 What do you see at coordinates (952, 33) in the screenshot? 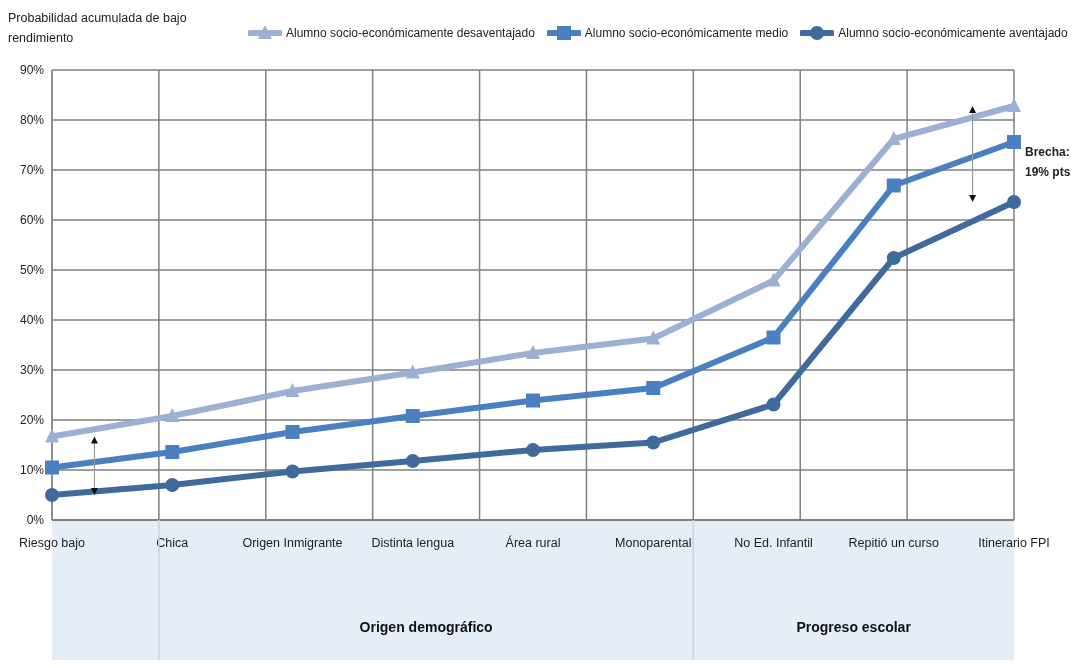
I see `legend-label: Alumno socio-económicamente aventajado` at bounding box center [952, 33].